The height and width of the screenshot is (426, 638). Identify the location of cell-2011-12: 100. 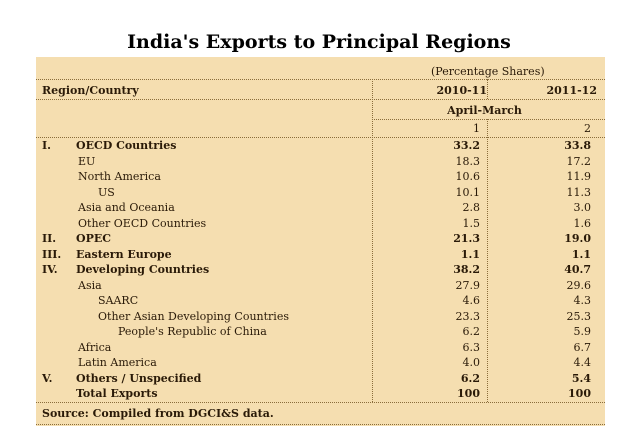
(579, 393).